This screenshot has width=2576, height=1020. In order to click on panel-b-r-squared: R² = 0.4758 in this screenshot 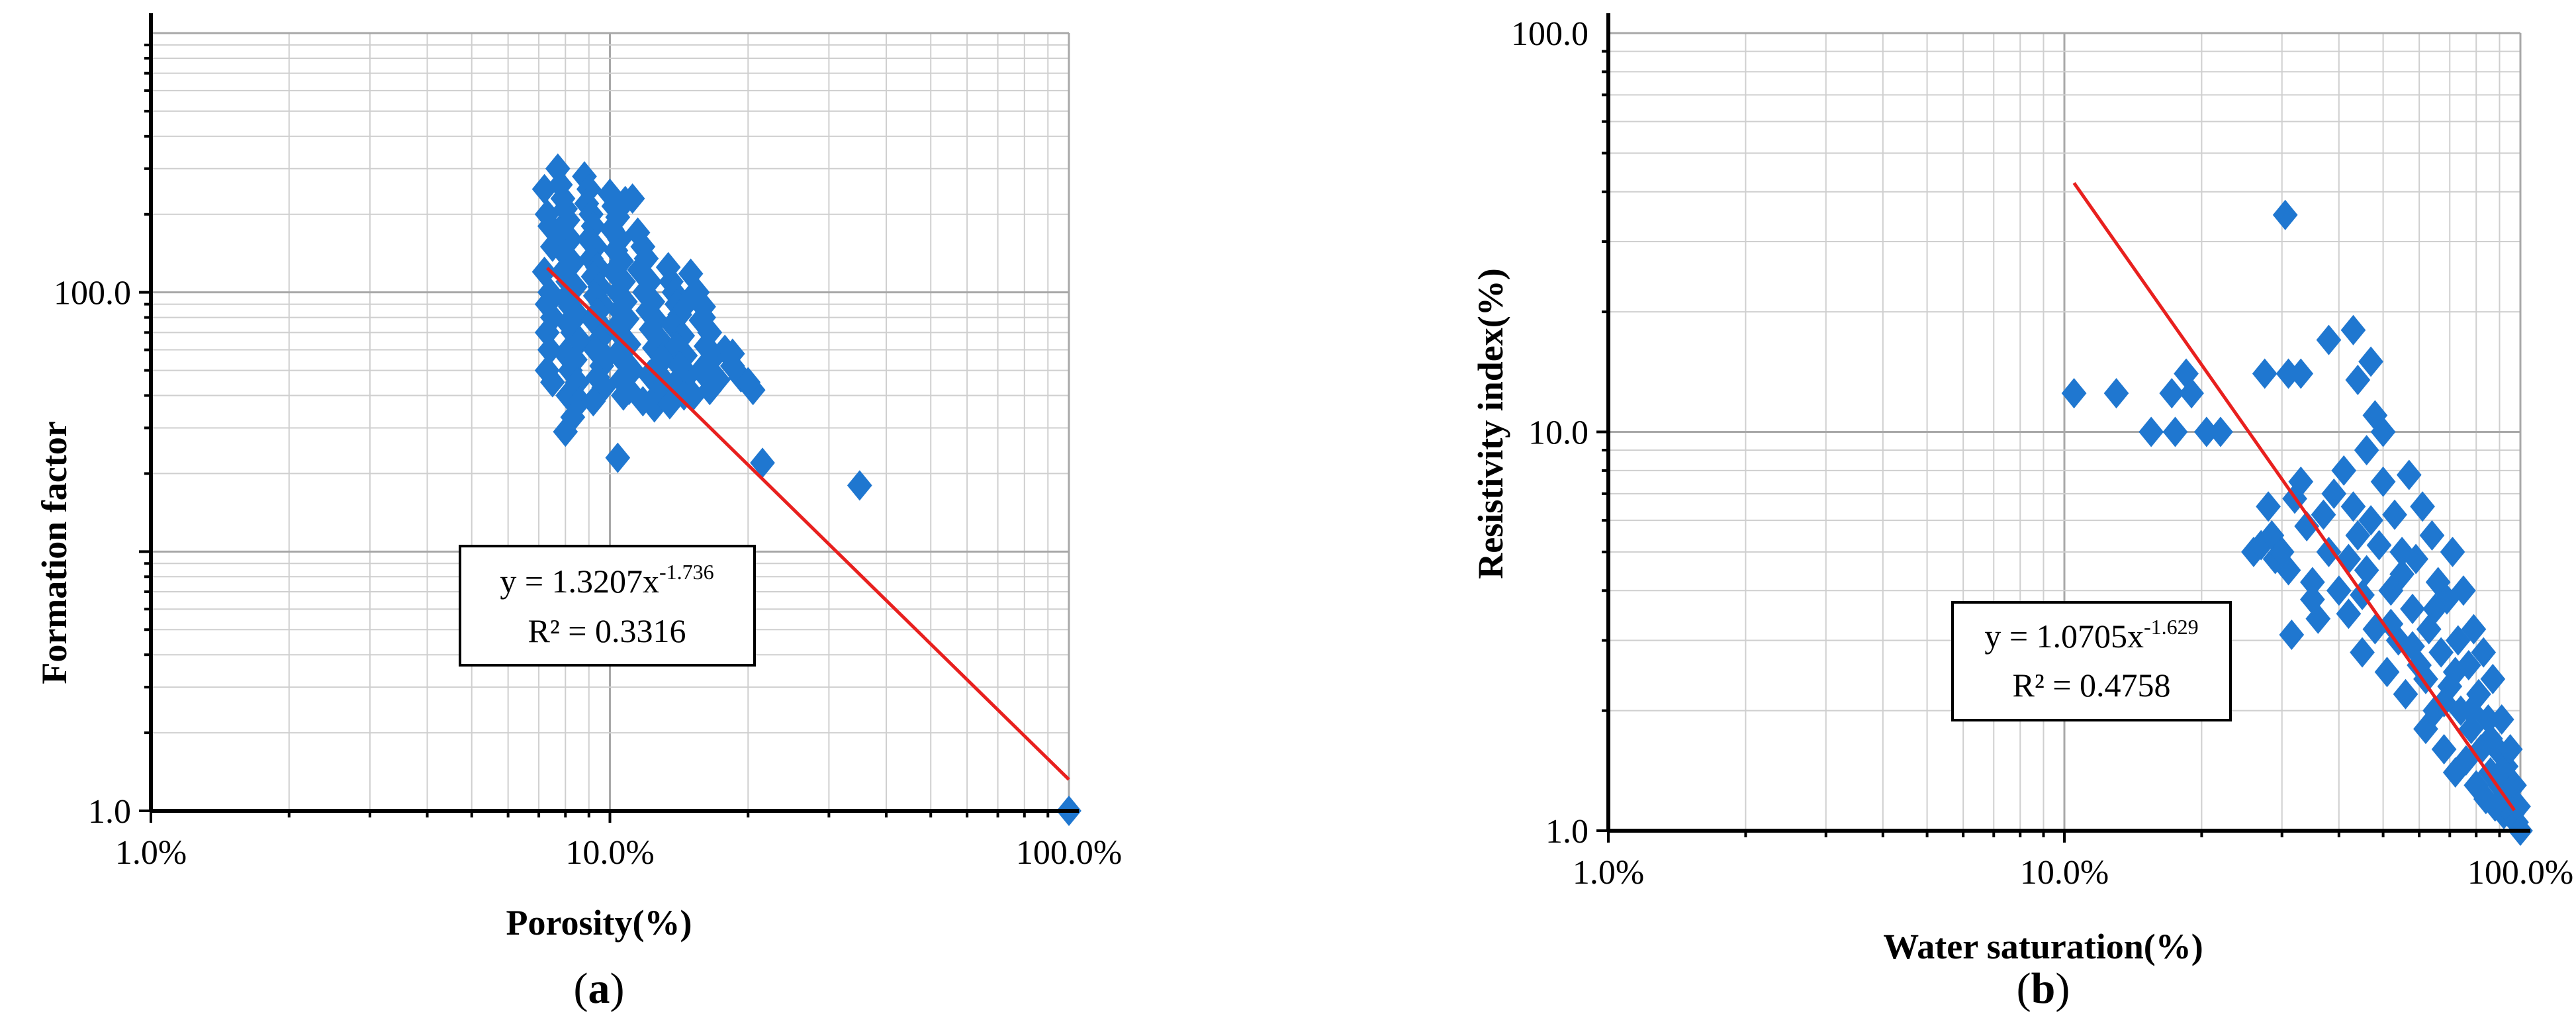, I will do `click(2091, 685)`.